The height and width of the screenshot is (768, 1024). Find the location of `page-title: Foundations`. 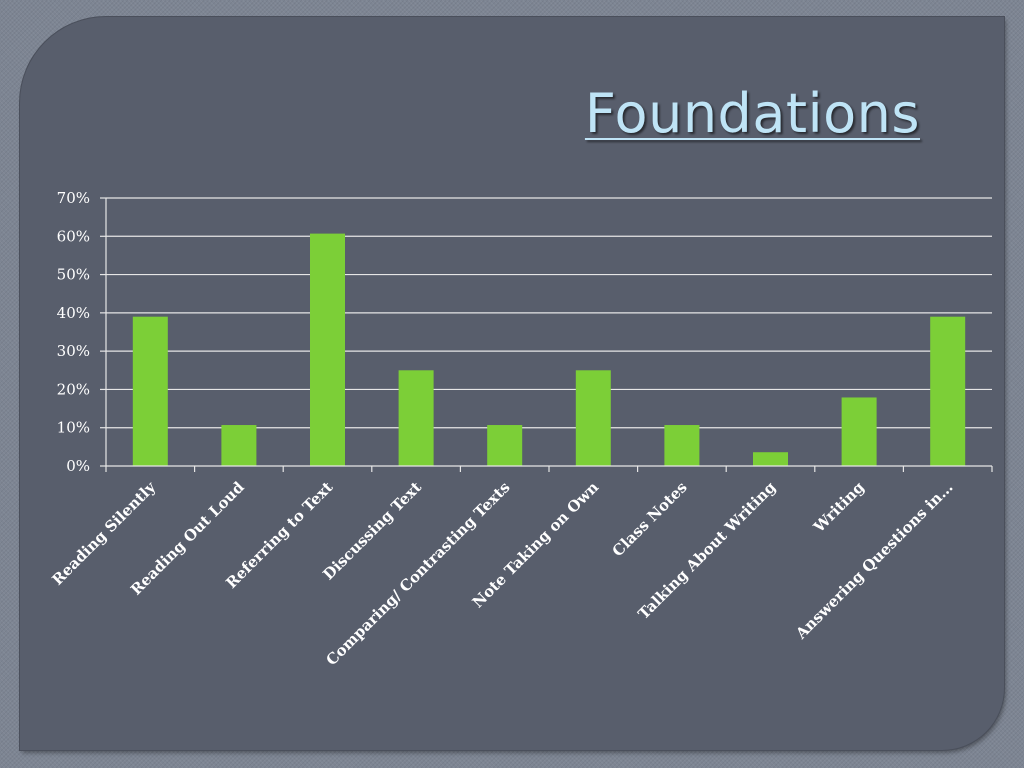

page-title: Foundations is located at coordinates (752, 113).